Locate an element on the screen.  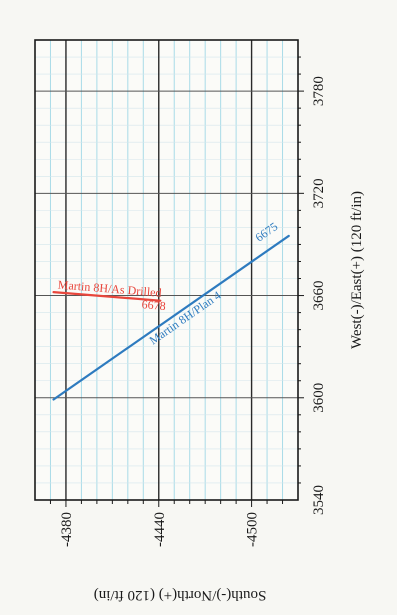
as-drilled-line is located at coordinates (107, 296).